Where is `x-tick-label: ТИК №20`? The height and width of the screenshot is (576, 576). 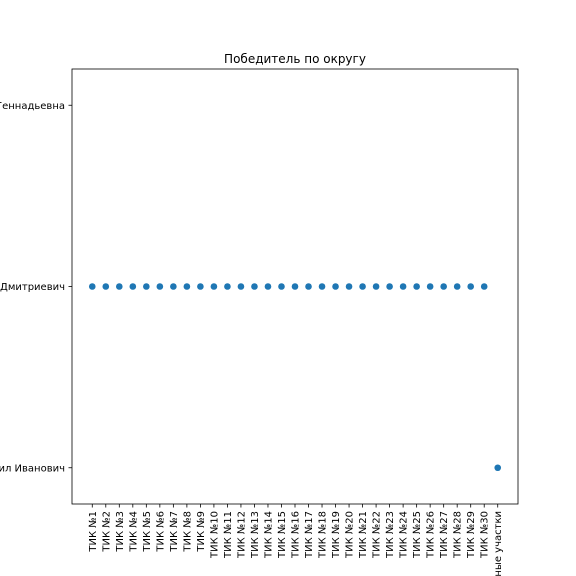
x-tick-label: ТИК №20 is located at coordinates (350, 535).